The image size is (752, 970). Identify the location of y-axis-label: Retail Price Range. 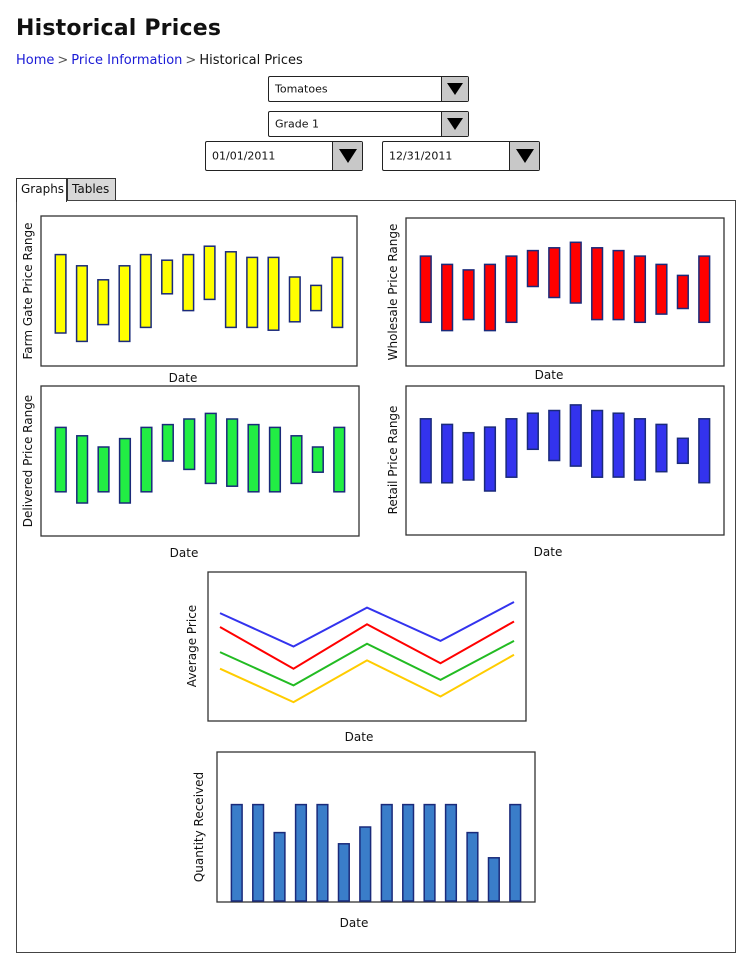
(393, 460).